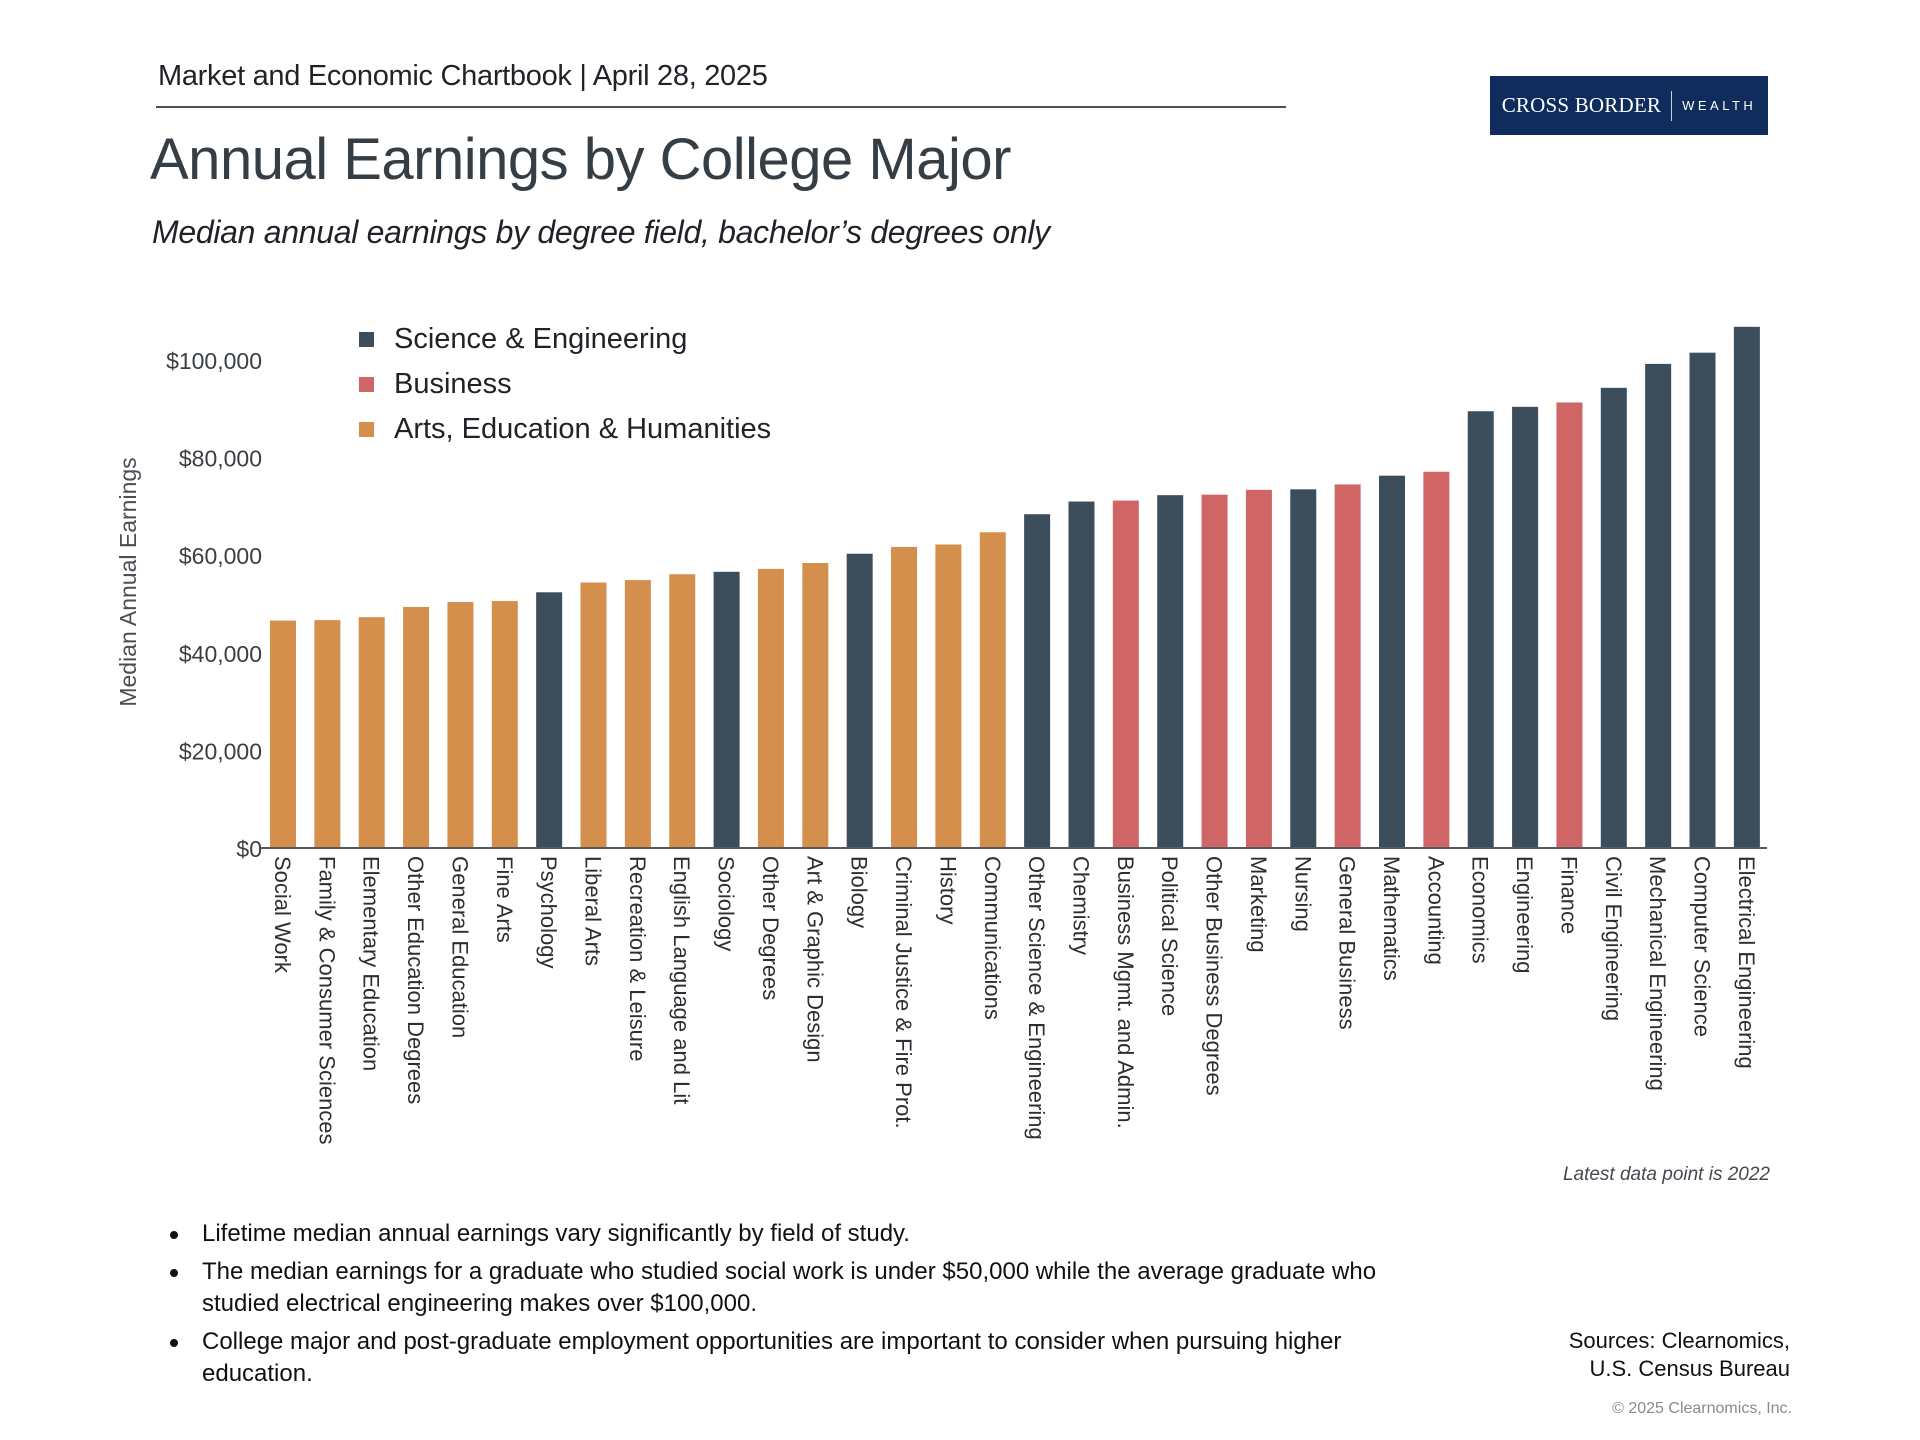 This screenshot has width=1920, height=1440. What do you see at coordinates (1392, 661) in the screenshot?
I see `bar-mathematics` at bounding box center [1392, 661].